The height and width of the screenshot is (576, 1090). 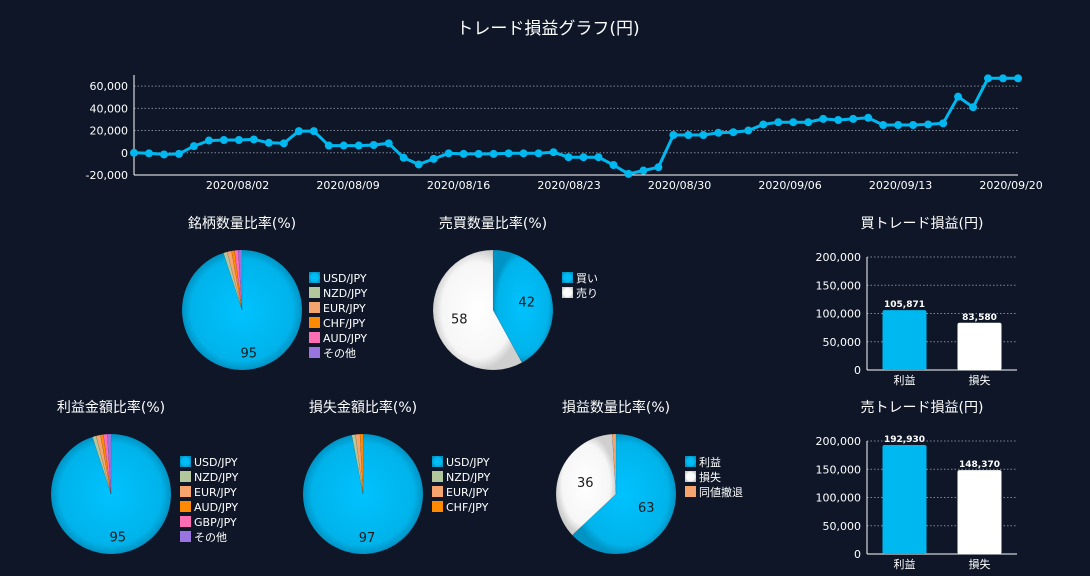 I want to click on pie-value-label: 58, so click(x=459, y=320).